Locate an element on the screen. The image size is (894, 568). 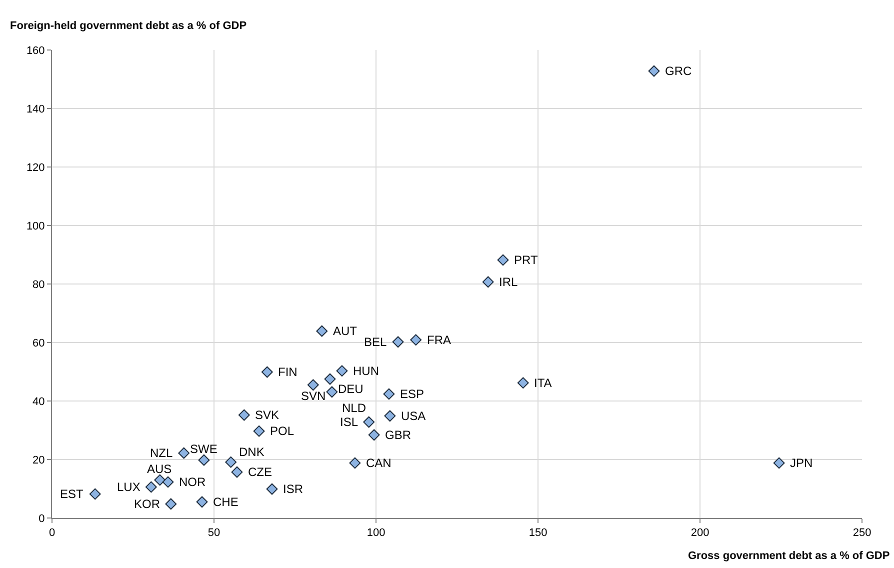
annotation: LUX is located at coordinates (128, 487).